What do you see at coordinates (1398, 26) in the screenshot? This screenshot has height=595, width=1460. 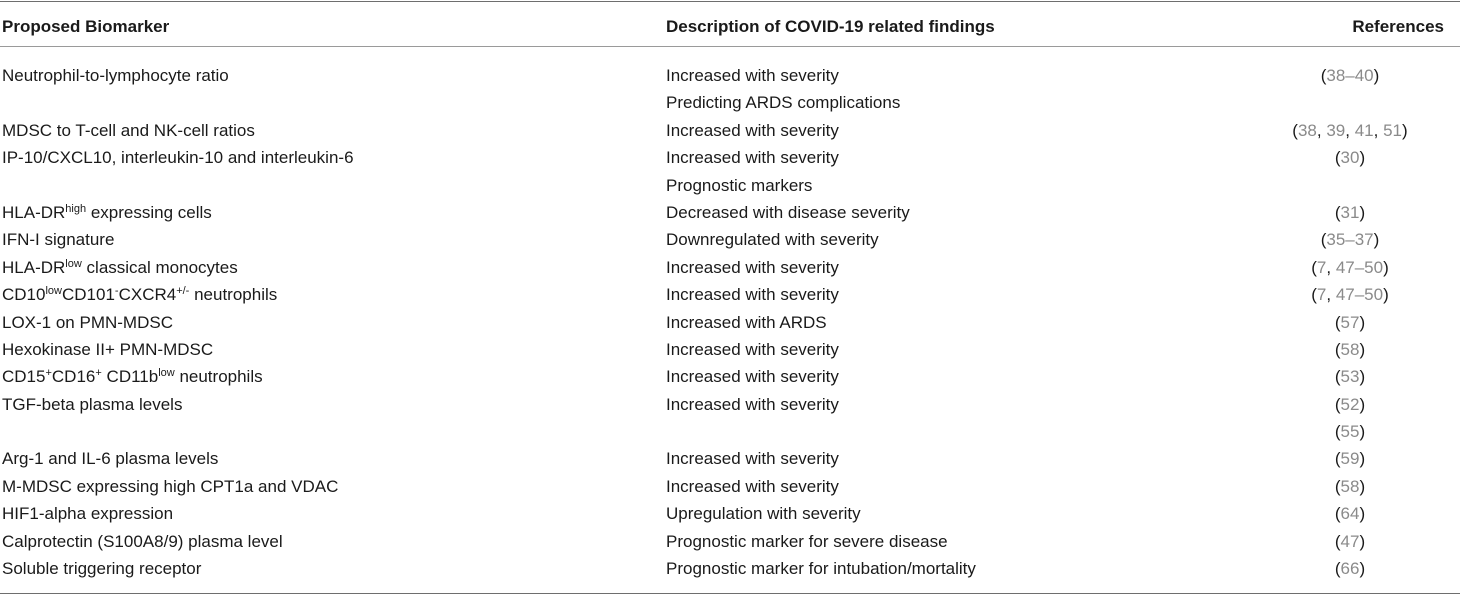 I see `header-references: References` at bounding box center [1398, 26].